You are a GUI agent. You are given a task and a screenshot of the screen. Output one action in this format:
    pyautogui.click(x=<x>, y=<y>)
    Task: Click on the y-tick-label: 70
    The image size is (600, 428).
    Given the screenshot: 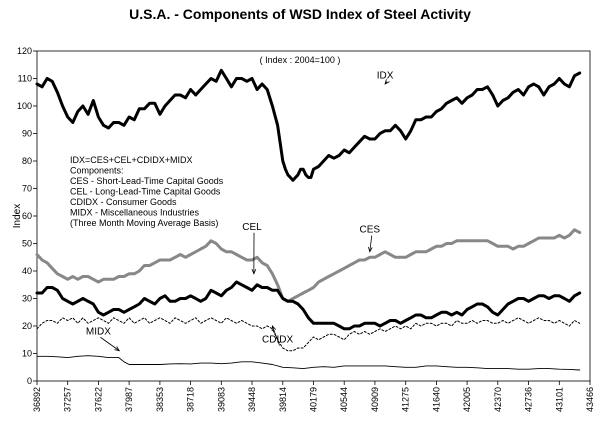 What is the action you would take?
    pyautogui.click(x=27, y=189)
    